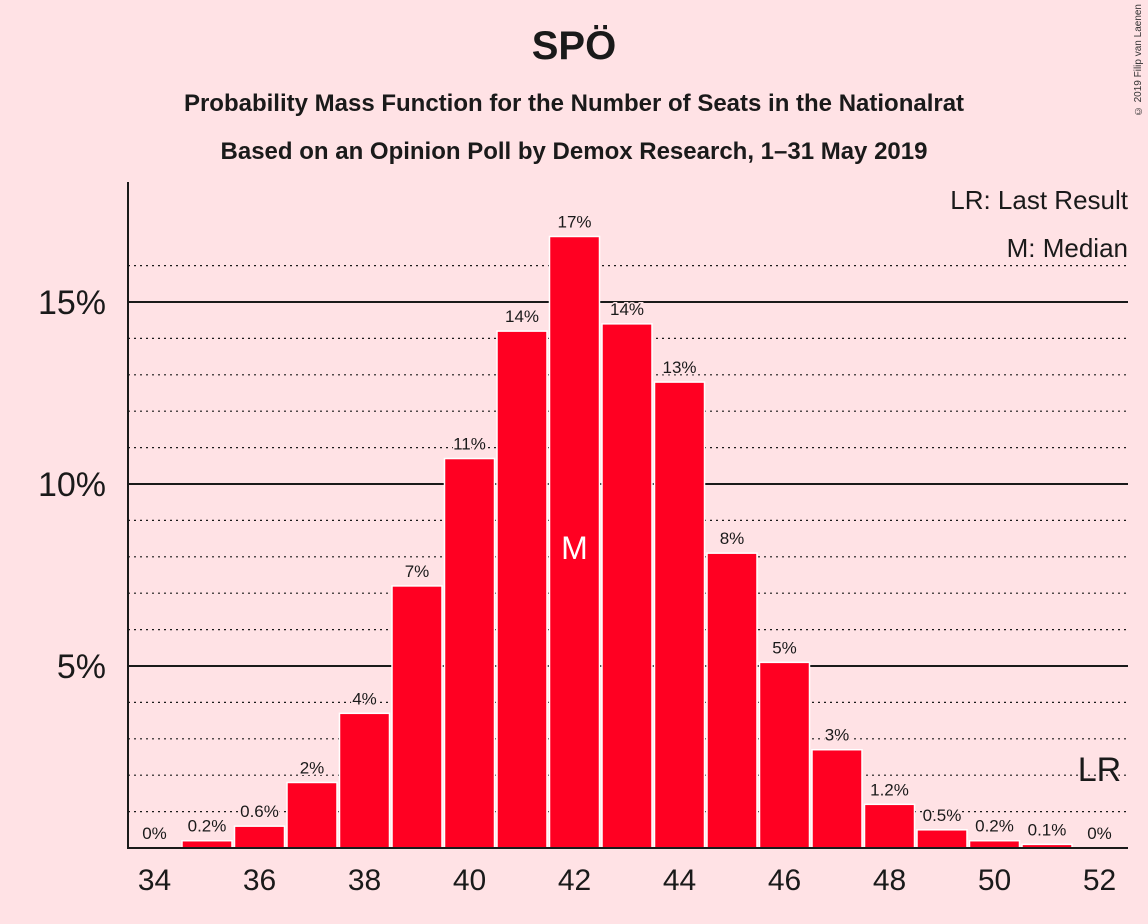 Image resolution: width=1148 pixels, height=924 pixels. Describe the element at coordinates (72, 303) in the screenshot. I see `y-tick-label-15: 15%` at that location.